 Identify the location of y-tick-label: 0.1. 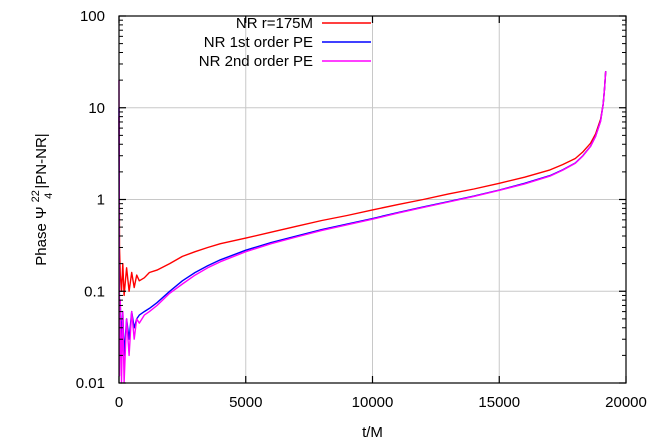
(94, 291).